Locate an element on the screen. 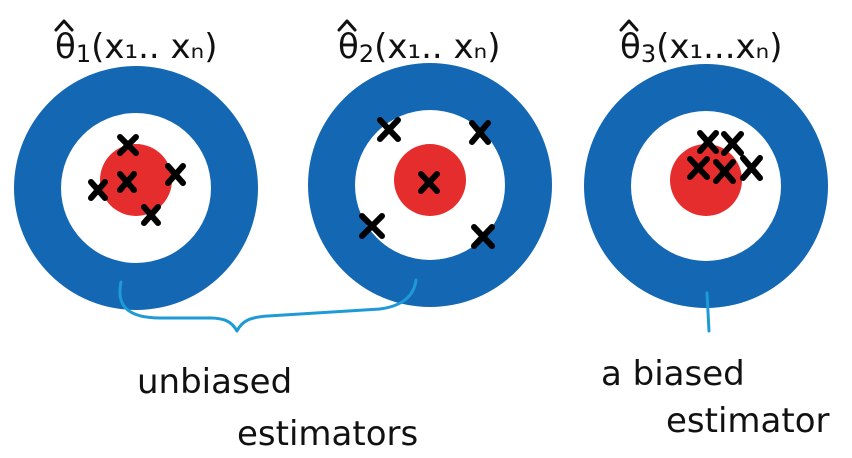 The width and height of the screenshot is (852, 458). estimator-title-3: θ3(x₁...xₙ) is located at coordinates (700, 43).